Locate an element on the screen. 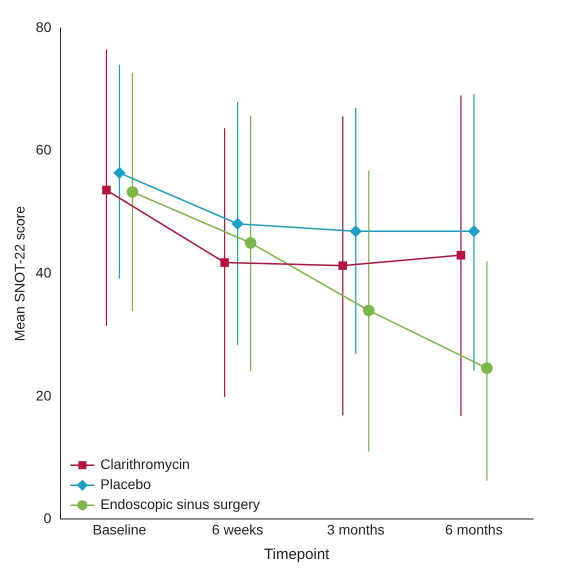  y-tick-label: 0 is located at coordinates (48, 518).